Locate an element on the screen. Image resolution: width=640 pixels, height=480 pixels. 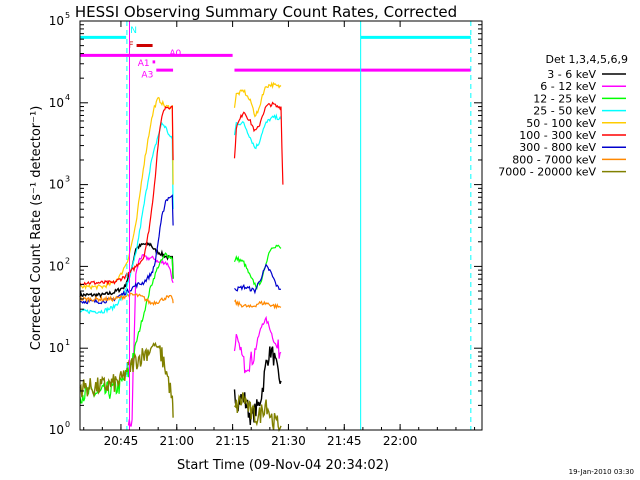
timestamp: 19-Jan-2010 03:30 is located at coordinates (601, 472).